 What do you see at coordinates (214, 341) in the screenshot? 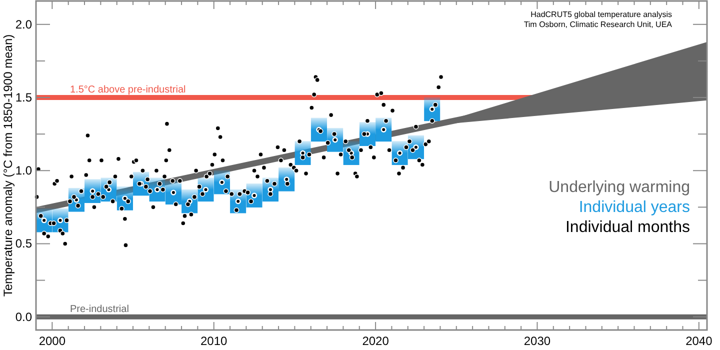
I see `x-tick-label: 2010` at bounding box center [214, 341].